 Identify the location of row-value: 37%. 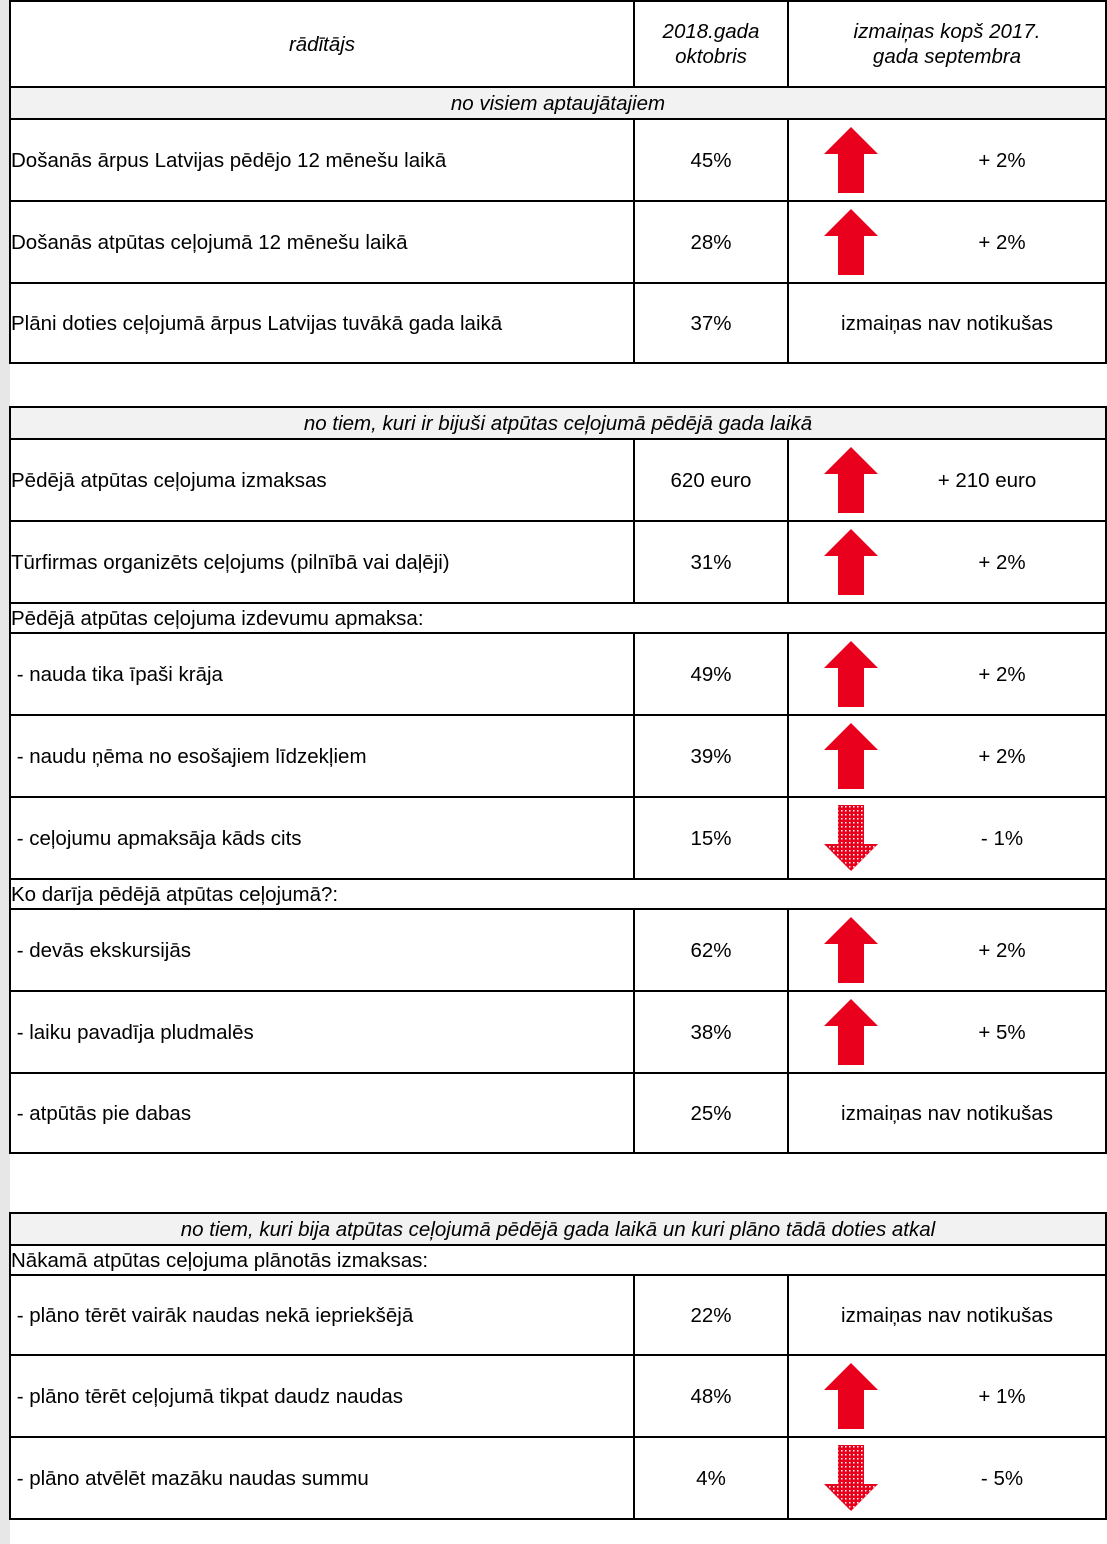
(711, 323).